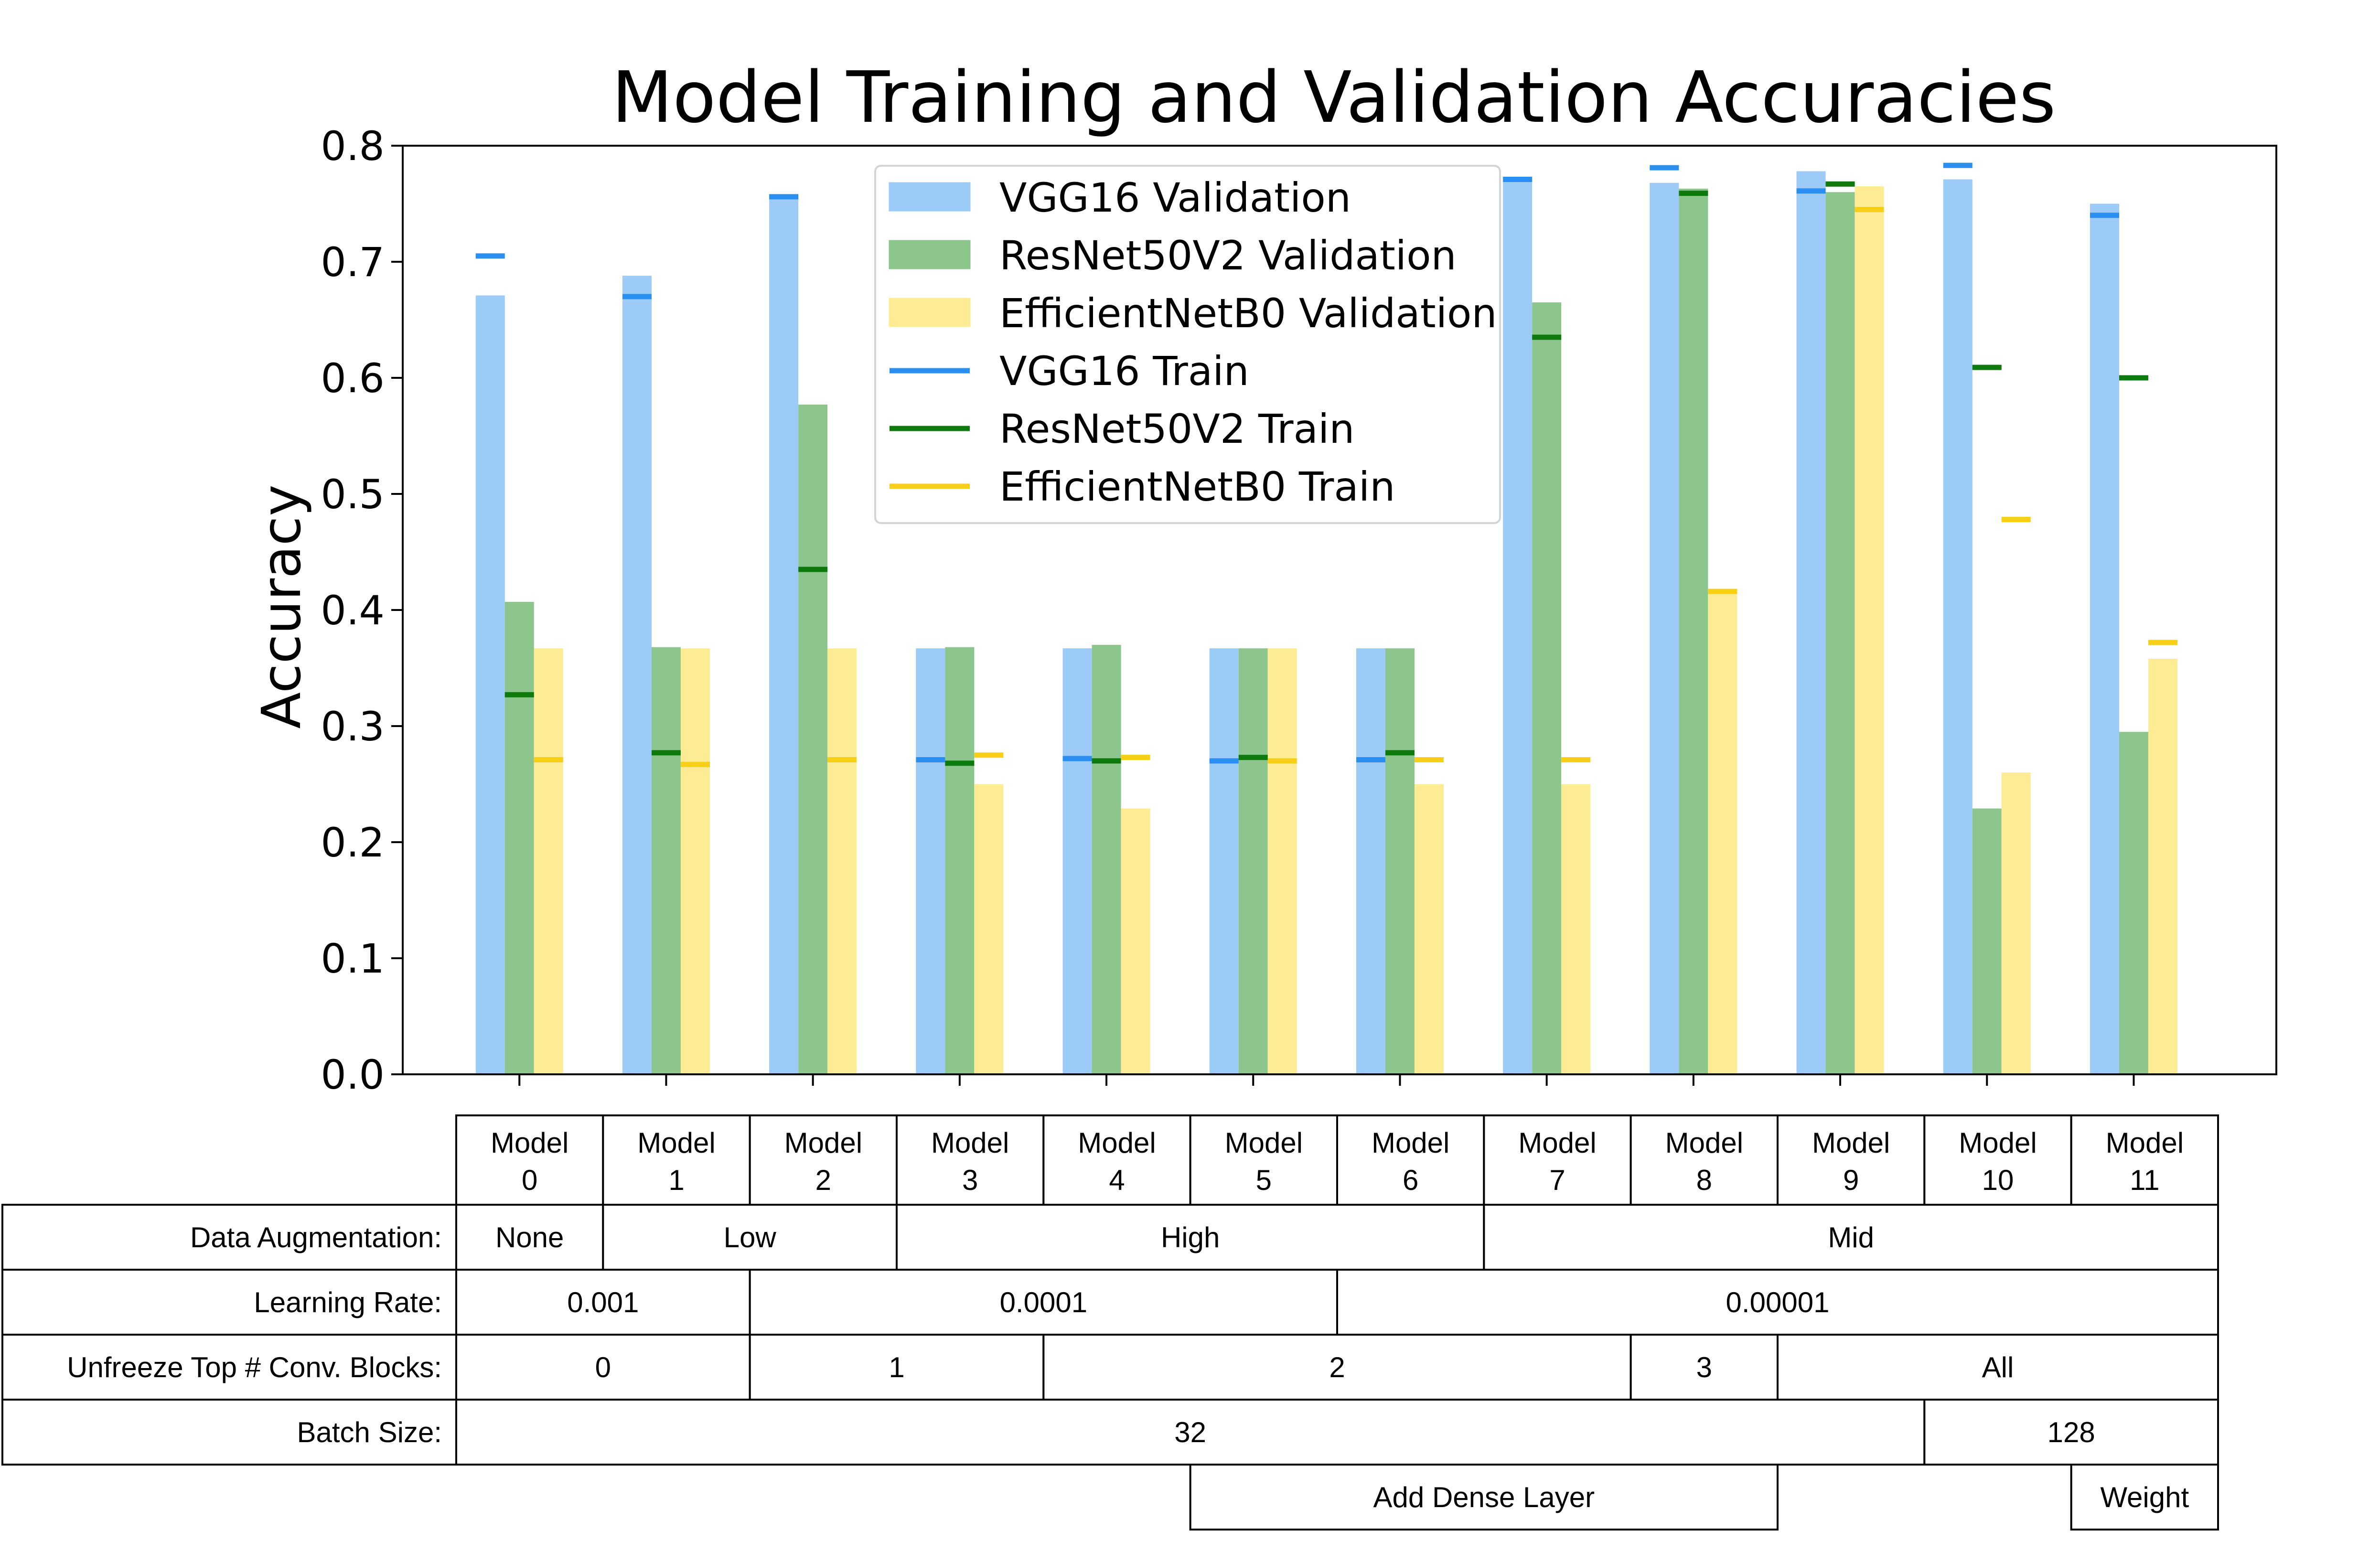  What do you see at coordinates (353, 146) in the screenshot?
I see `y-tick-label-0-8: 0.8` at bounding box center [353, 146].